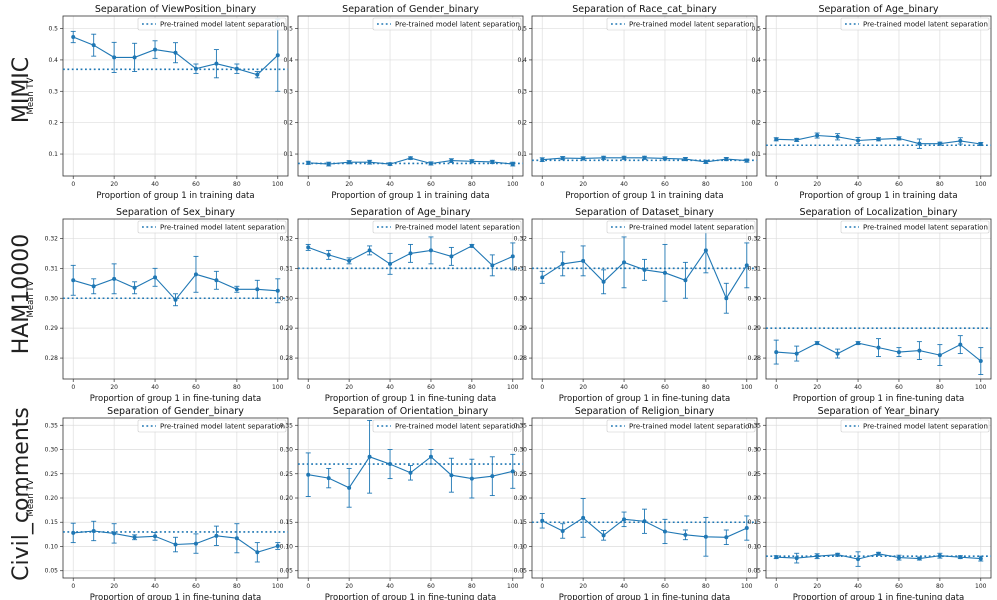  I want to click on chart-title: Separation of Dataset_binary, so click(644, 212).